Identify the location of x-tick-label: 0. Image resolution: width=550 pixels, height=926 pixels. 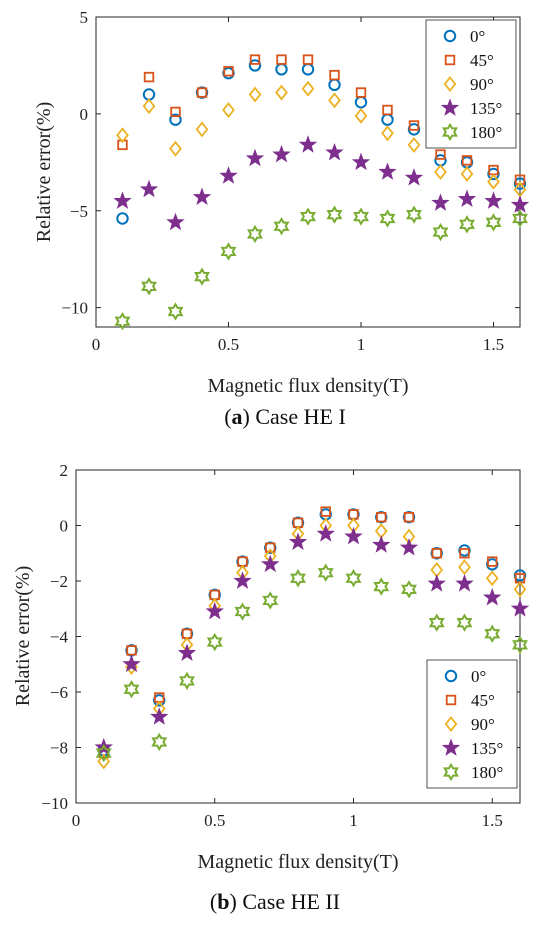
(96, 344).